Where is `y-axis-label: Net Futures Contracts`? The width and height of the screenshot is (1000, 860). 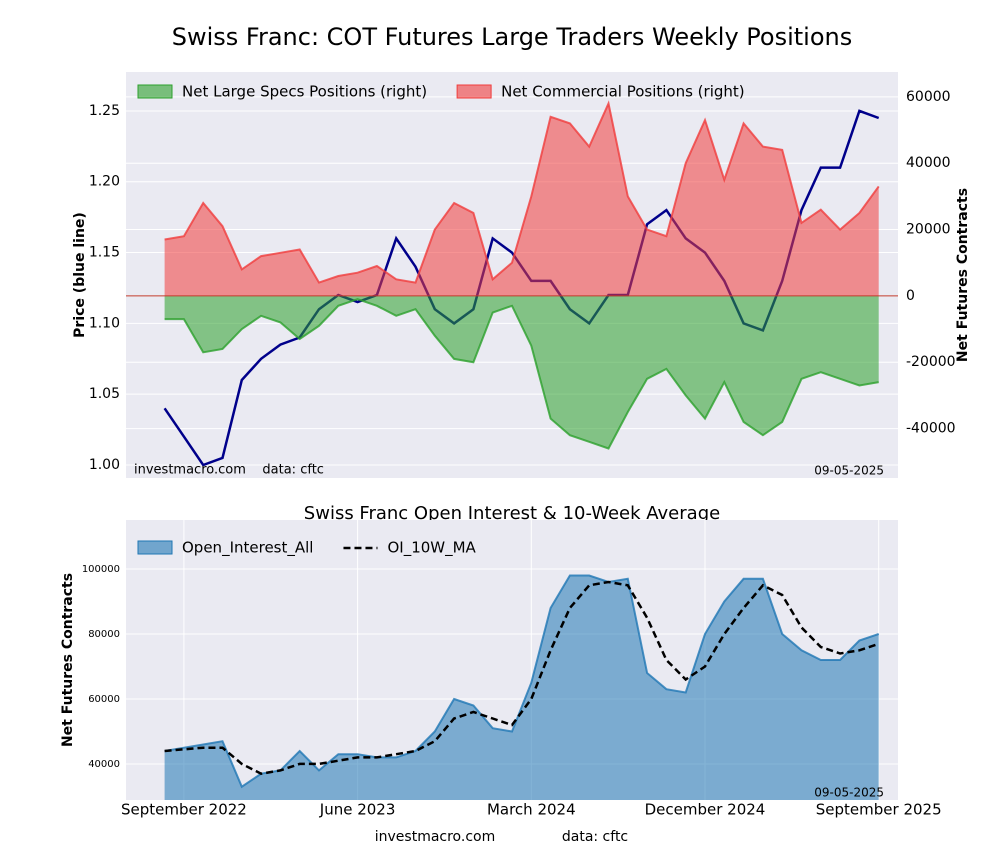 y-axis-label: Net Futures Contracts is located at coordinates (68, 660).